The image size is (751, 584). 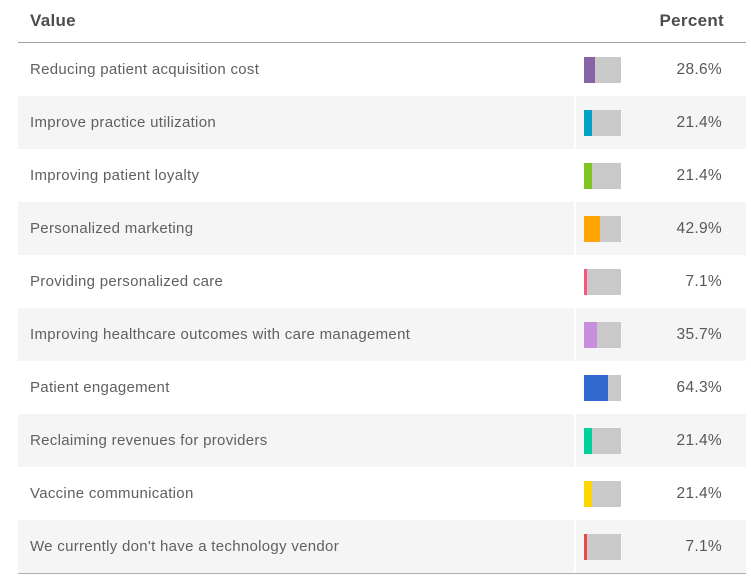 What do you see at coordinates (382, 387) in the screenshot?
I see `table-row: Patient engagement 64.3%` at bounding box center [382, 387].